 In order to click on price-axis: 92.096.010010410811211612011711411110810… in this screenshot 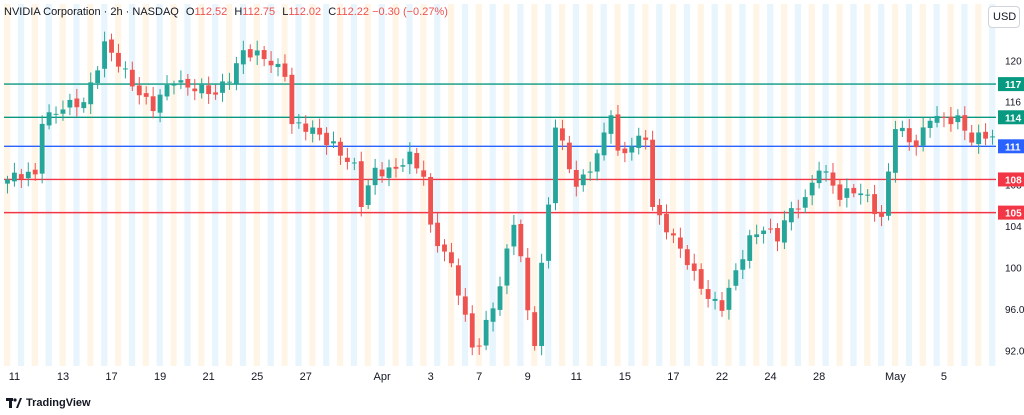, I will do `click(1010, 192)`.